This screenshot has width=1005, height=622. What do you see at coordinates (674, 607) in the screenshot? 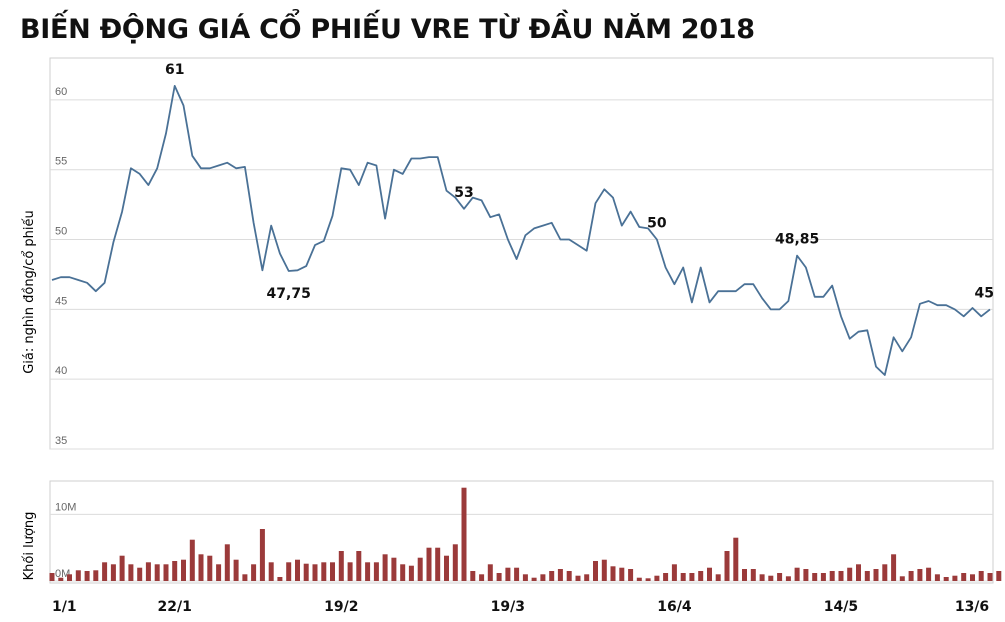
I see `x-tick-label: 16/4` at bounding box center [674, 607].